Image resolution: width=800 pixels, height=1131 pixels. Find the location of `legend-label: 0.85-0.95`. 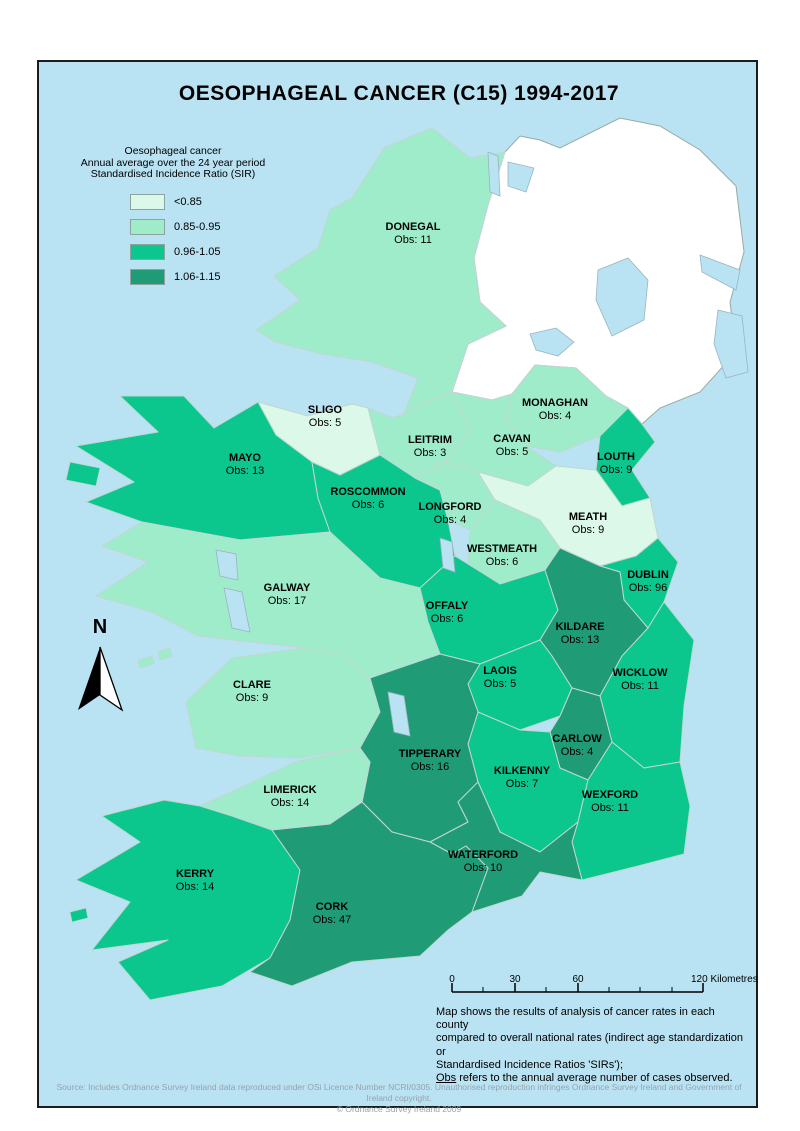

legend-label: 0.85-0.95 is located at coordinates (197, 227).